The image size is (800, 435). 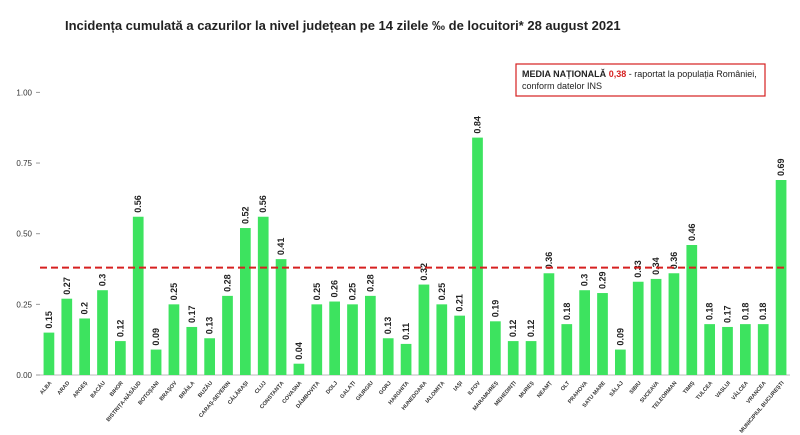 What do you see at coordinates (478, 125) in the screenshot?
I see `value-label: 0.84` at bounding box center [478, 125].